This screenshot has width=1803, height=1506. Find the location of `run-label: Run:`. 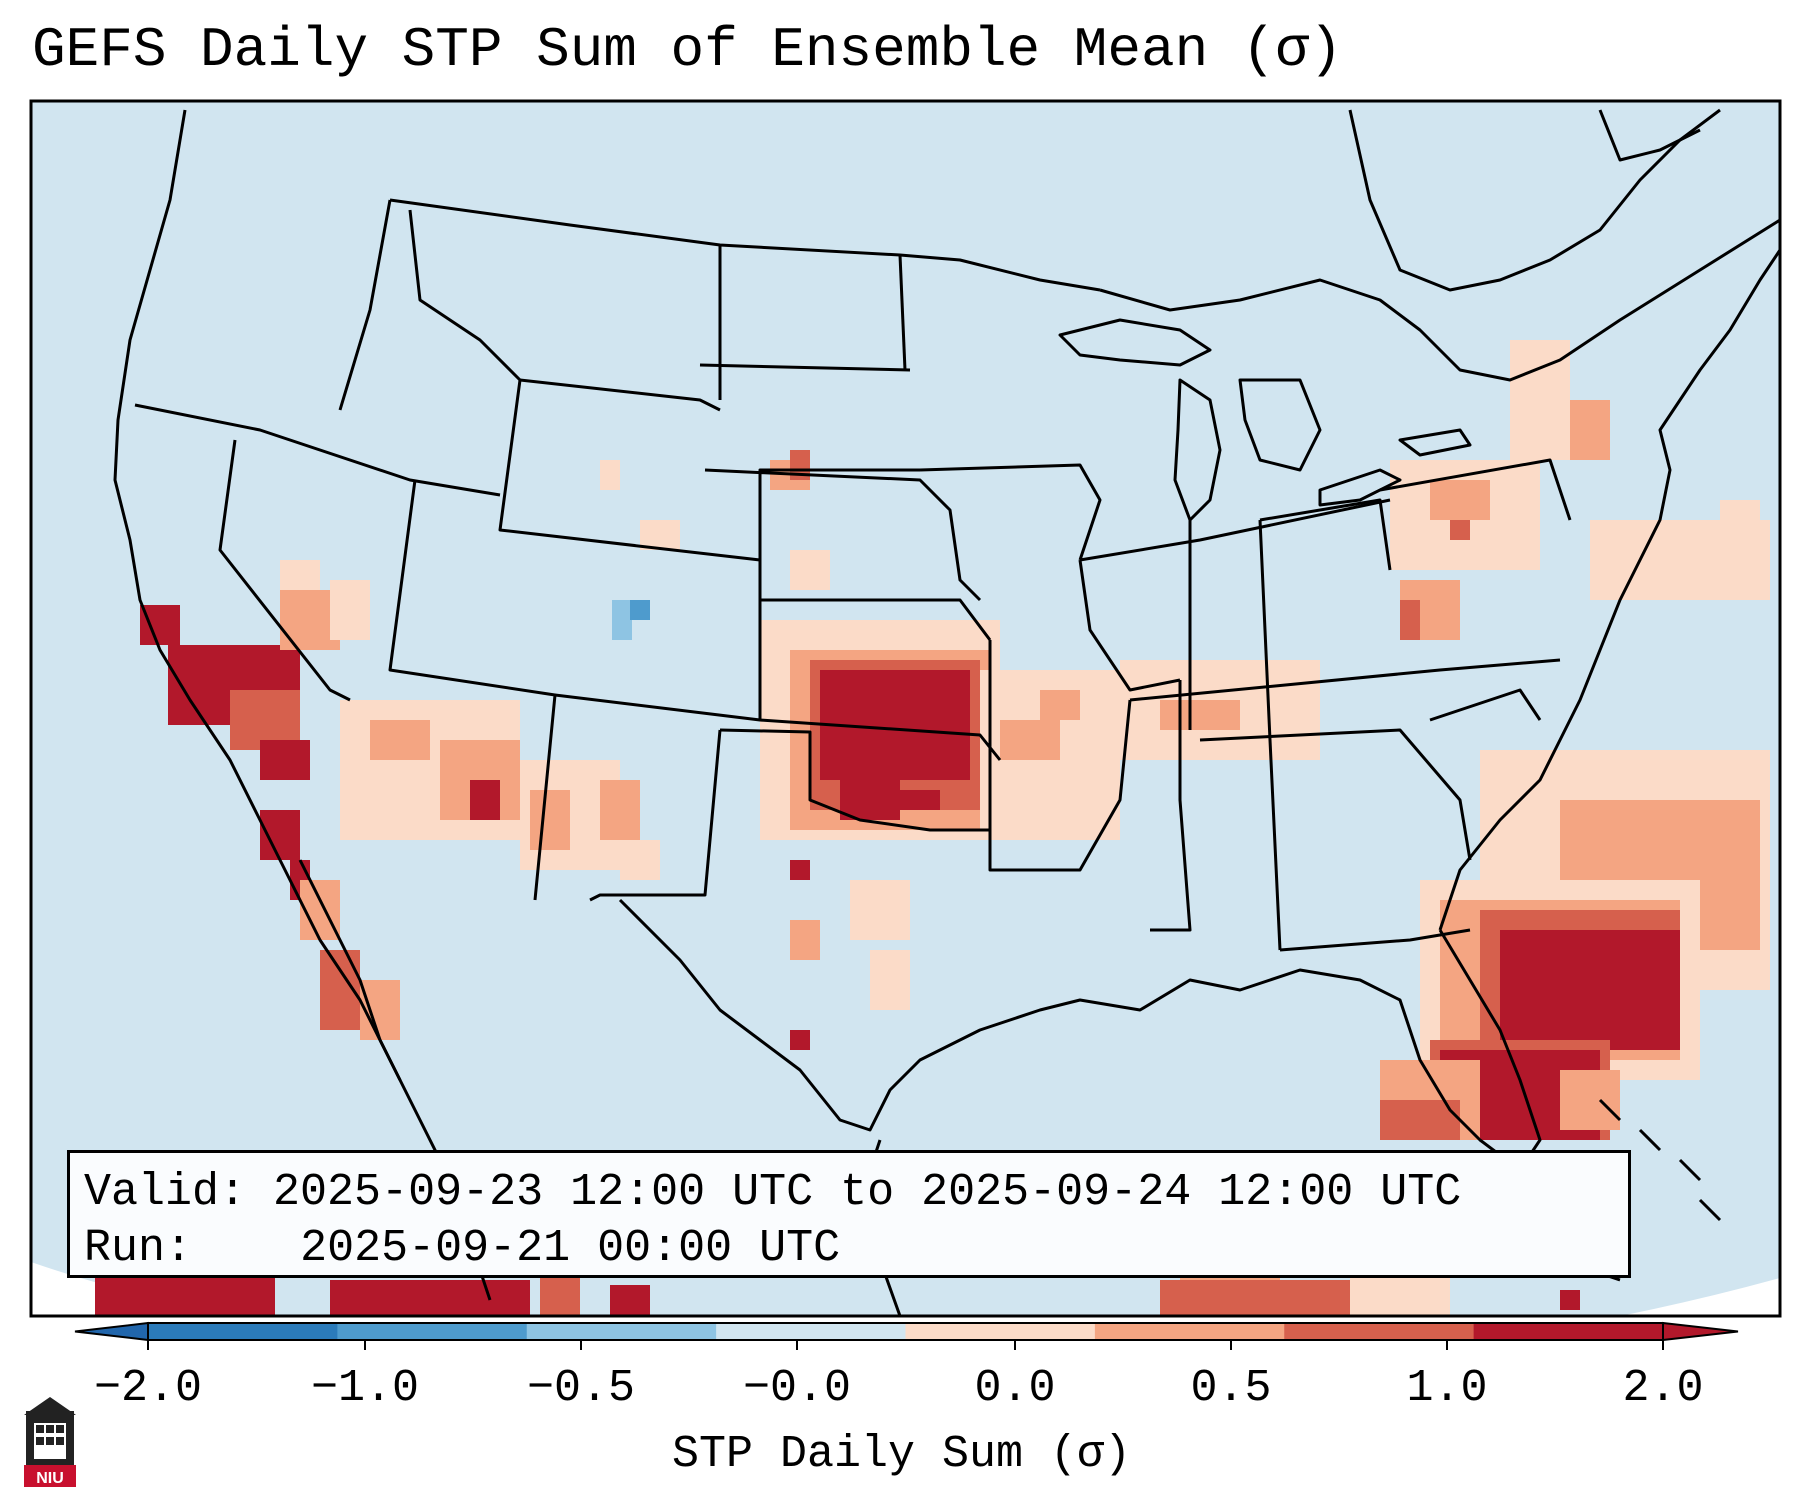

run-label: Run: is located at coordinates (138, 1248).